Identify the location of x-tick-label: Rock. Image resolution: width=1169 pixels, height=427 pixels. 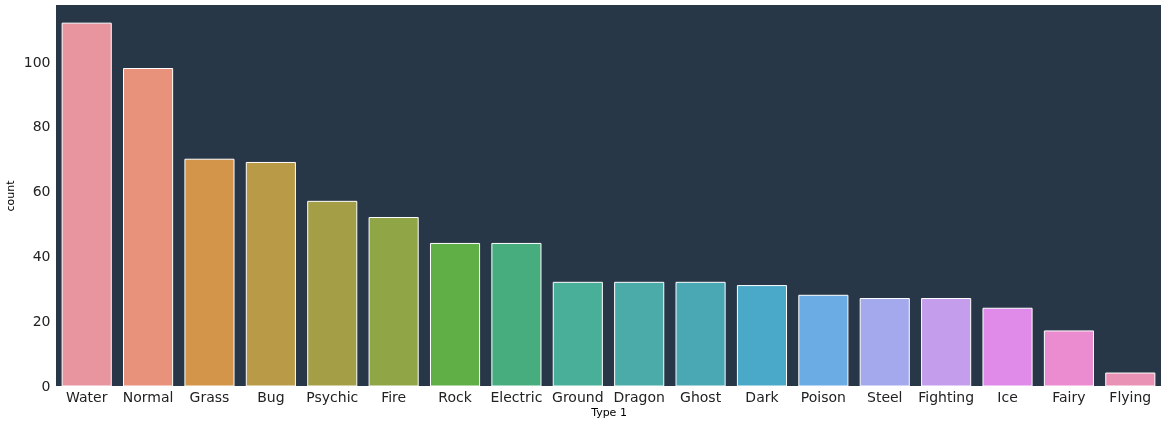
(455, 396).